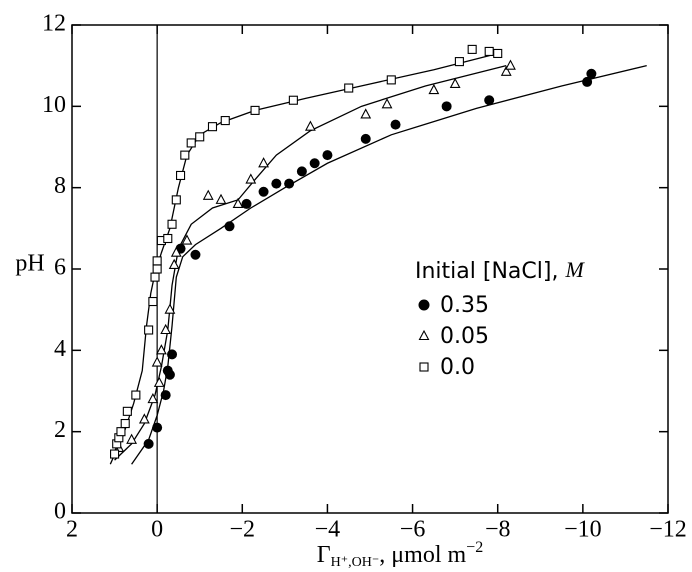  Describe the element at coordinates (490, 271) in the screenshot. I see `legend-title-text: Initial [NaCl],` at that location.